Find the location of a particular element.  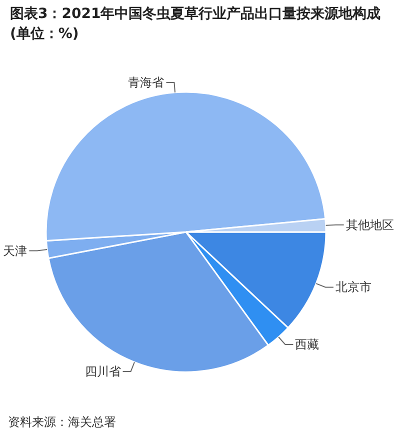

slice-label: 西藏 is located at coordinates (307, 345).